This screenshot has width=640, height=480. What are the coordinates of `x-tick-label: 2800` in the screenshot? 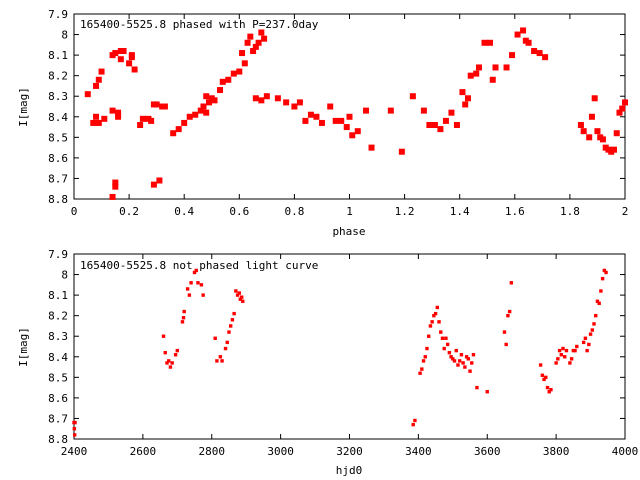 It's located at (212, 451).